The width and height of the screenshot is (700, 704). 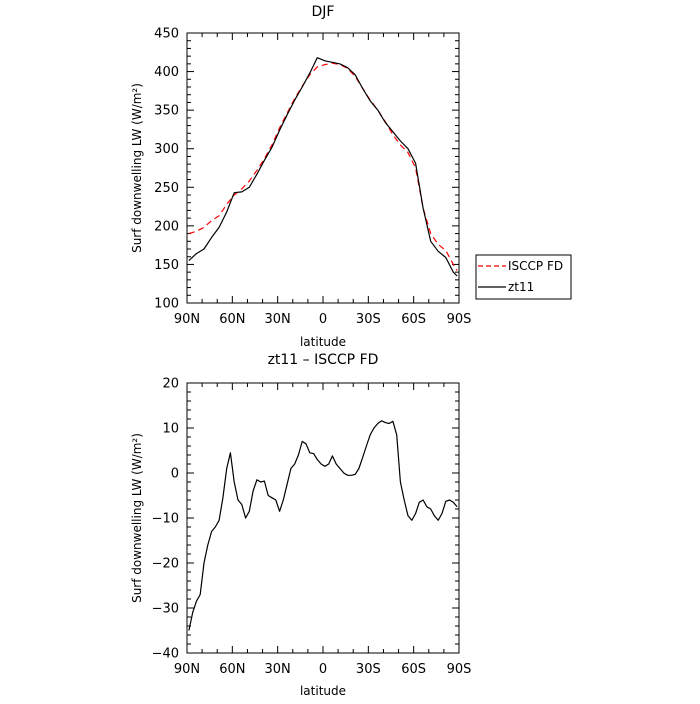 What do you see at coordinates (166, 34) in the screenshot?
I see `y-tick-label: 450` at bounding box center [166, 34].